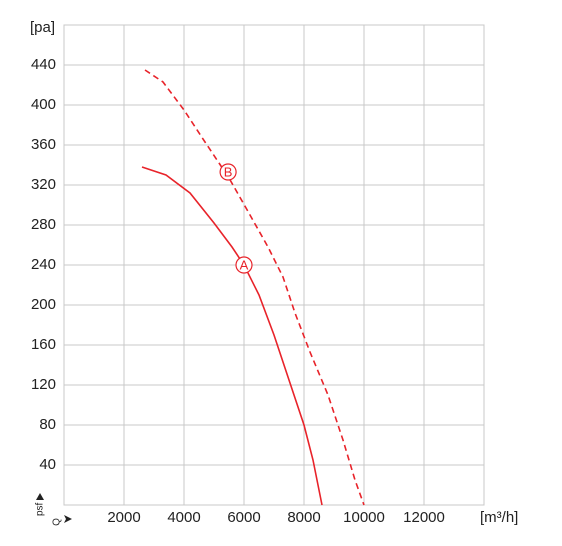 The image size is (562, 546). Describe the element at coordinates (43, 344) in the screenshot. I see `y-tick-label: 160` at that location.